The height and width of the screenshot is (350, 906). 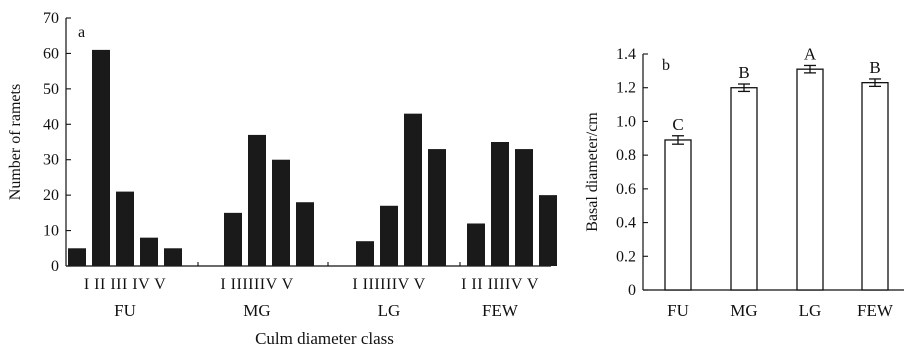 What do you see at coordinates (51, 195) in the screenshot?
I see `y-tick-label: 20` at bounding box center [51, 195].